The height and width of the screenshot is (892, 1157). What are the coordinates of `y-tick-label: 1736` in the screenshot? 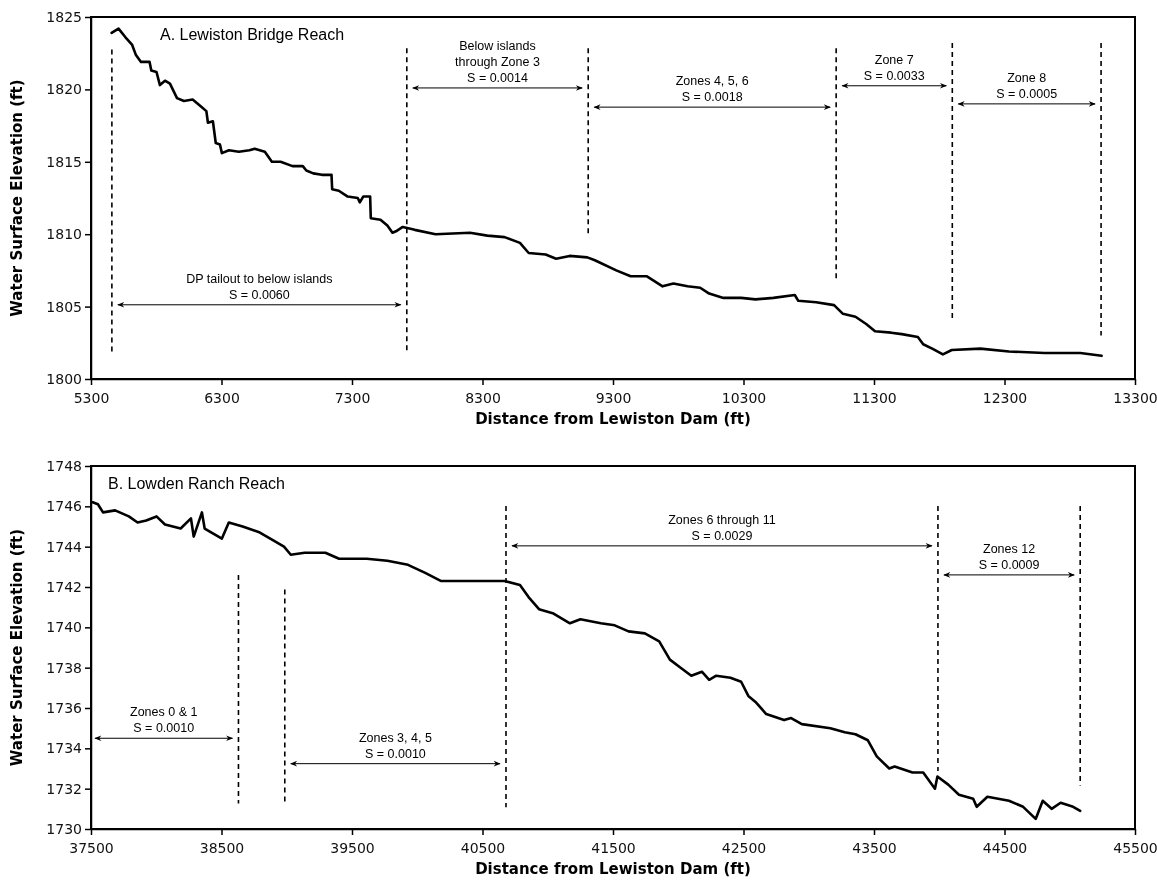 It's located at (64, 707).